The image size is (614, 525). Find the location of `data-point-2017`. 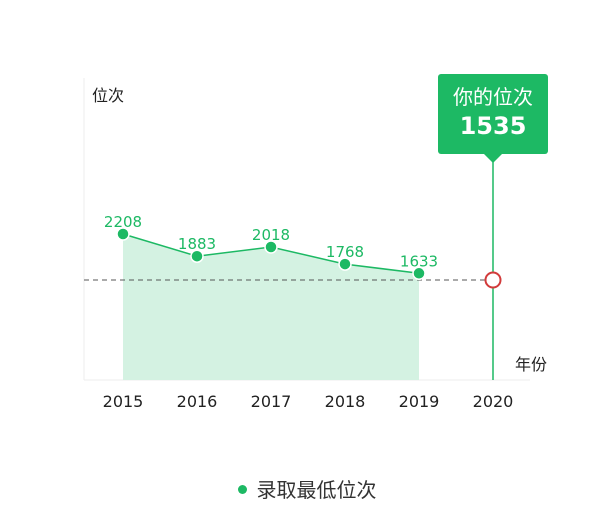

data-point-2017 is located at coordinates (271, 247).